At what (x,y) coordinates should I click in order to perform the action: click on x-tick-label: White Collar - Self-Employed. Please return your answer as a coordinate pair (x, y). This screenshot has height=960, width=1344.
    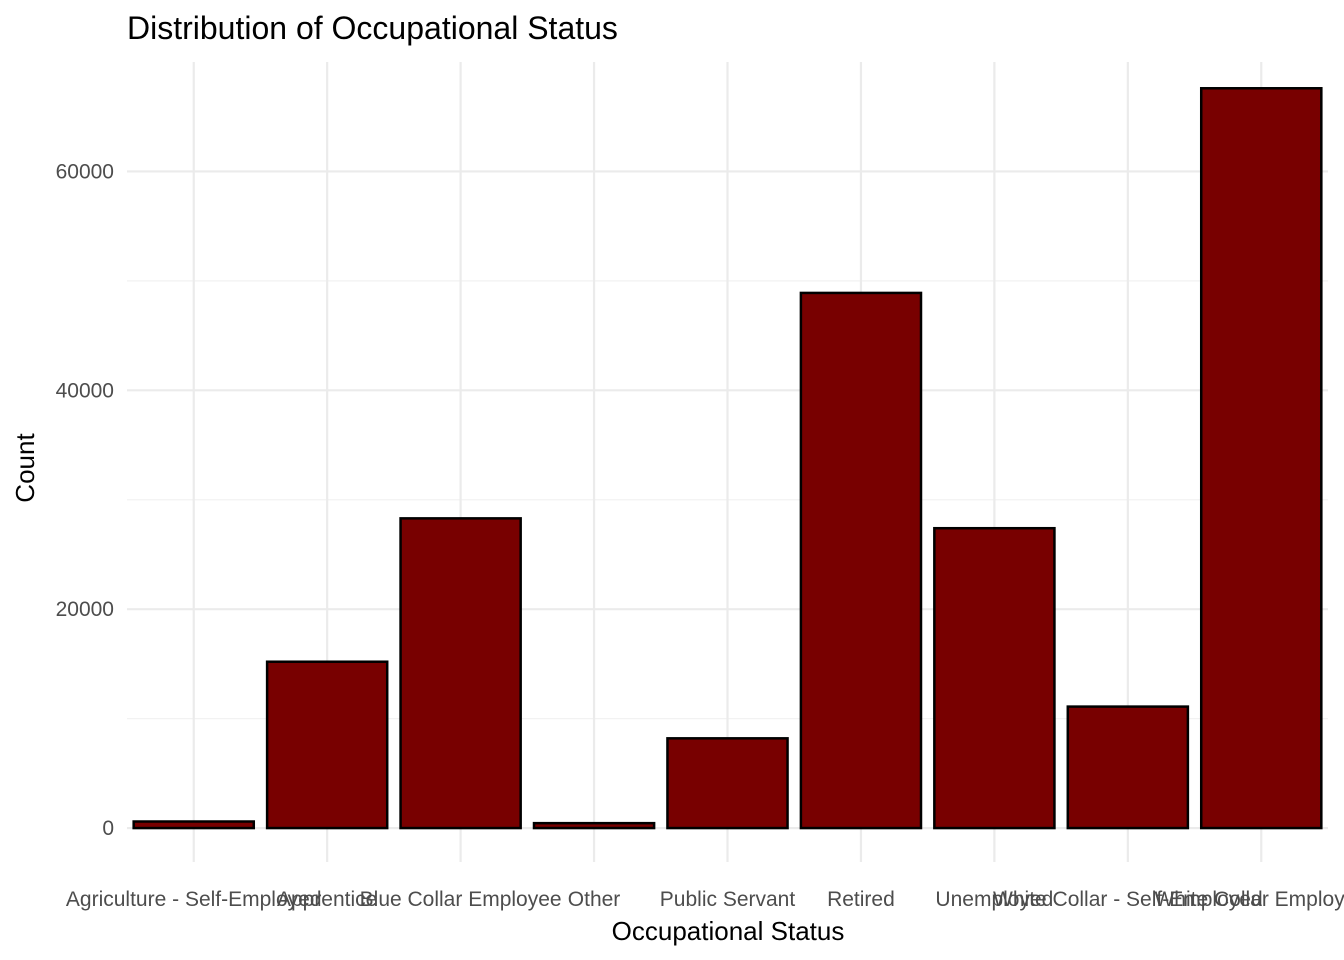
    Looking at the image, I should click on (1128, 899).